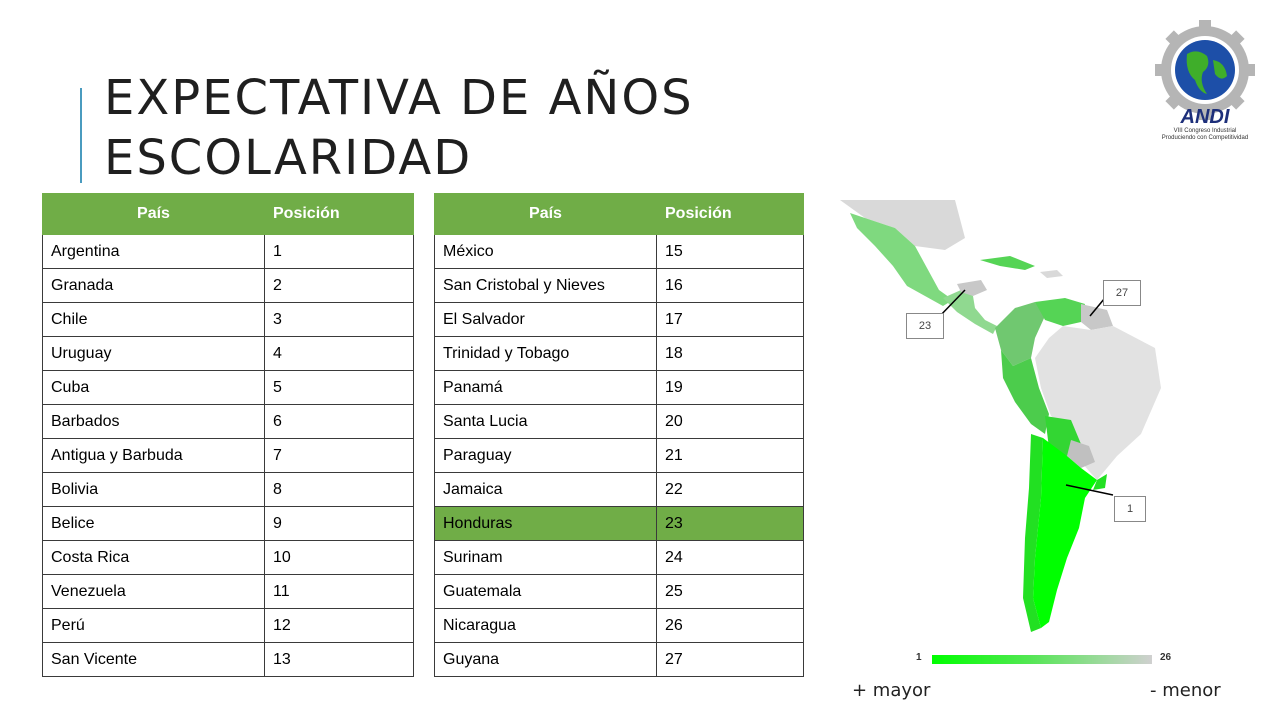 Image resolution: width=1280 pixels, height=720 pixels. What do you see at coordinates (1042, 659) in the screenshot?
I see `legend-gradient-bar` at bounding box center [1042, 659].